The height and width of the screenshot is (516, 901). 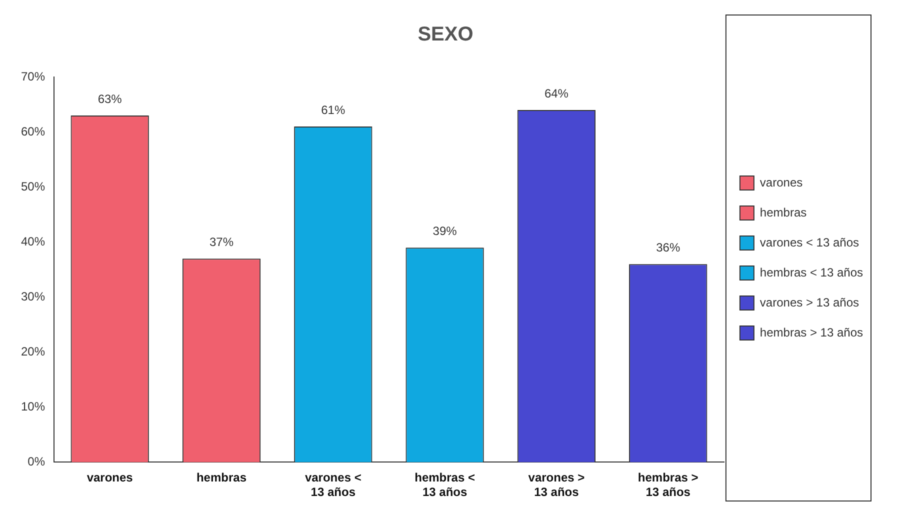 What do you see at coordinates (444, 485) in the screenshot?
I see `x-tick-label: hembras < 13 años` at bounding box center [444, 485].